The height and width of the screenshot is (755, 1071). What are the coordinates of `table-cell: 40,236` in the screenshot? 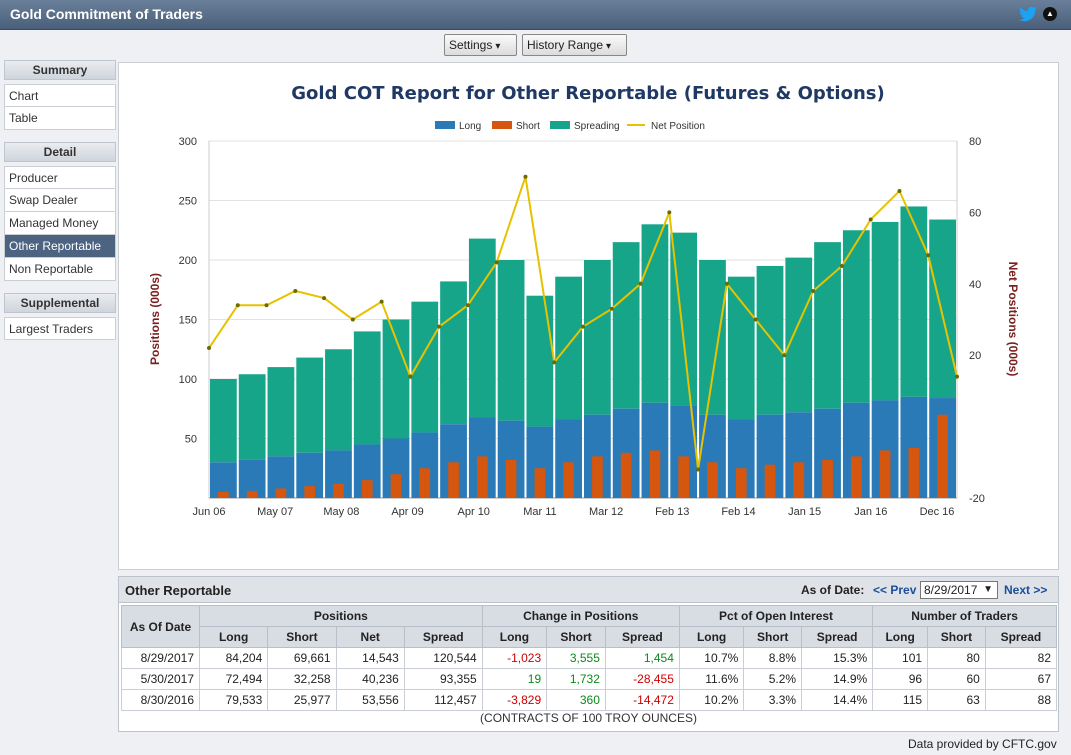 It's located at (370, 679).